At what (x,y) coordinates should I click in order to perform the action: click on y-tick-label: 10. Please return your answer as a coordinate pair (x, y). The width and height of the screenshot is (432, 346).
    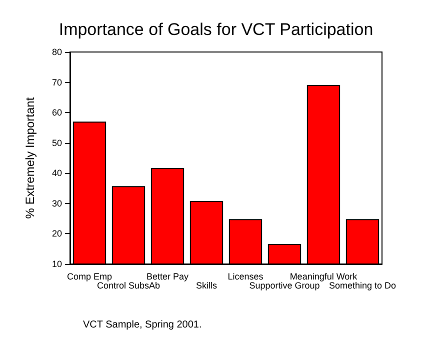
    Looking at the image, I should click on (57, 264).